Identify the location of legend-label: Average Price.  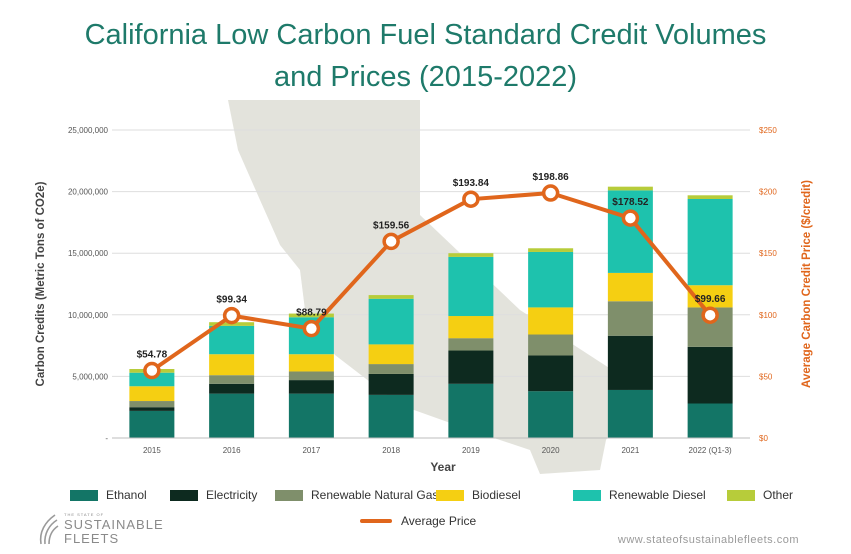
(439, 521).